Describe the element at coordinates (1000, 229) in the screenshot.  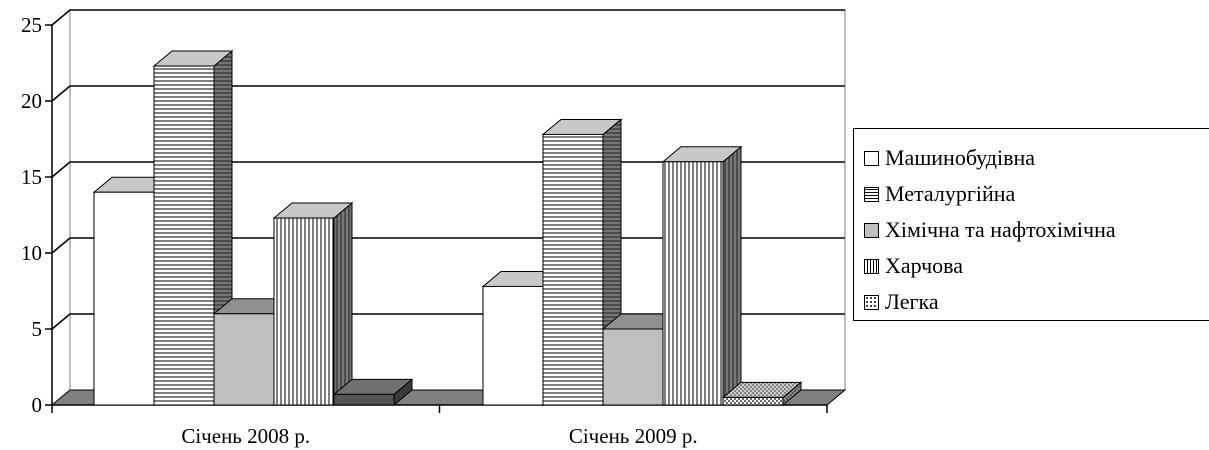
I see `legend-label: Хімічна та нафтохімічна` at that location.